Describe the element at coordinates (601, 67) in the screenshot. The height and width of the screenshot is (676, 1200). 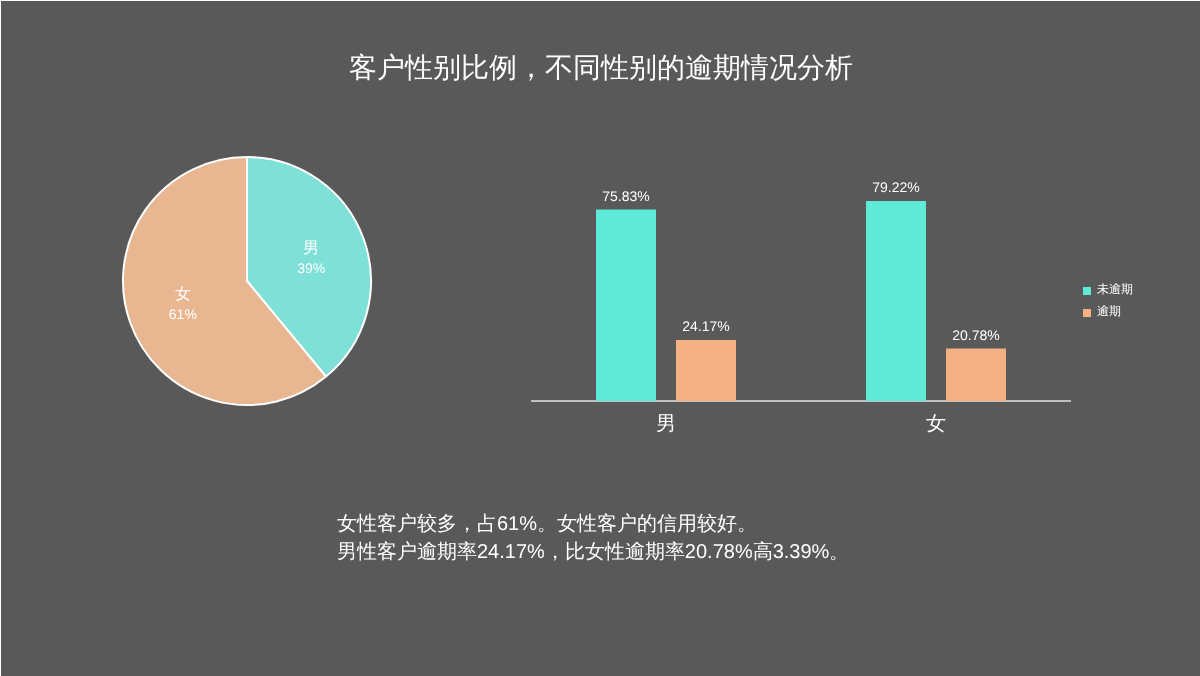
I see `text: 客户性别比例，不同性别的逾期情况分析` at that location.